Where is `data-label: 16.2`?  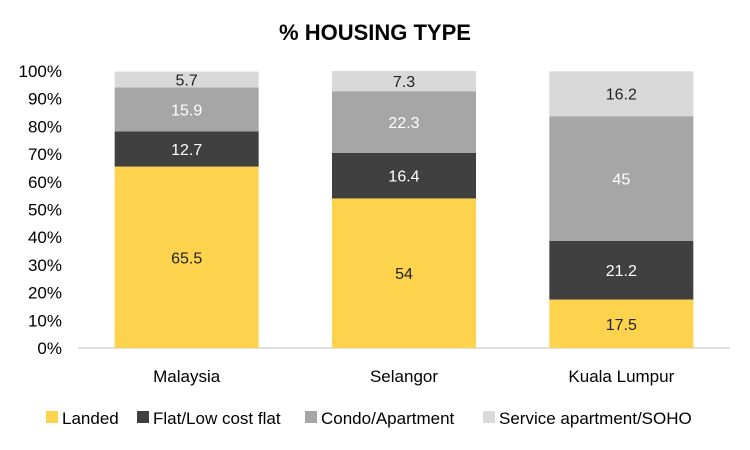
data-label: 16.2 is located at coordinates (621, 95).